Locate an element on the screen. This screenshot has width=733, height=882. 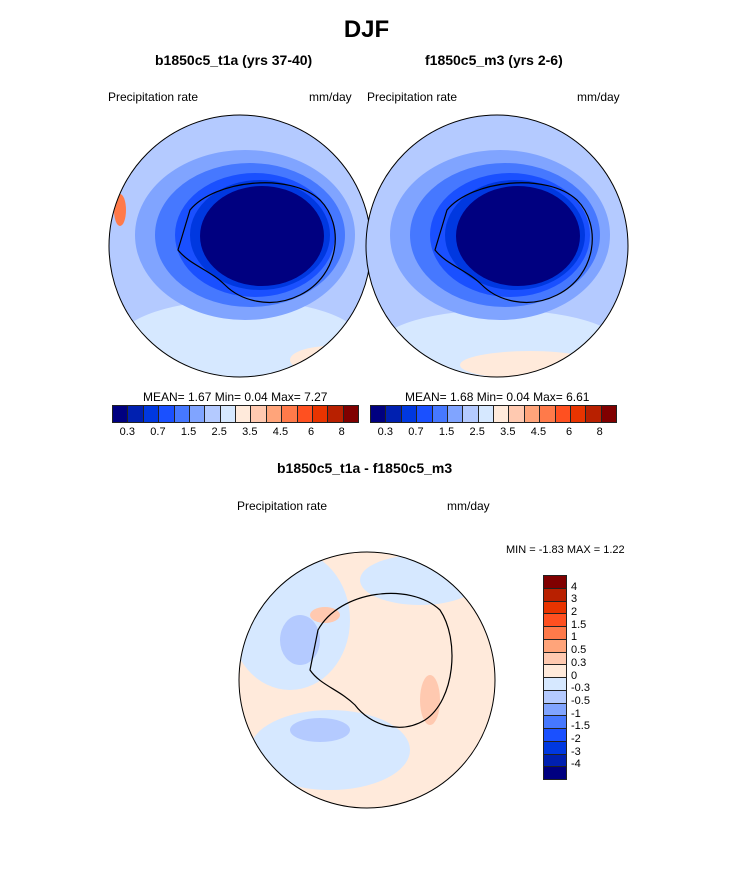
colorbar-panel2 is located at coordinates (493, 414).